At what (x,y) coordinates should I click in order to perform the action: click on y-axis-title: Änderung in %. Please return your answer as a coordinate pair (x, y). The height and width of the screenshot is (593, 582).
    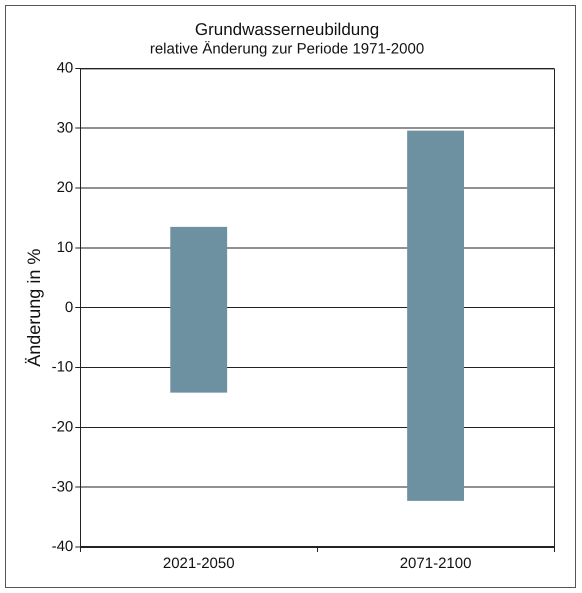
    Looking at the image, I should click on (34, 307).